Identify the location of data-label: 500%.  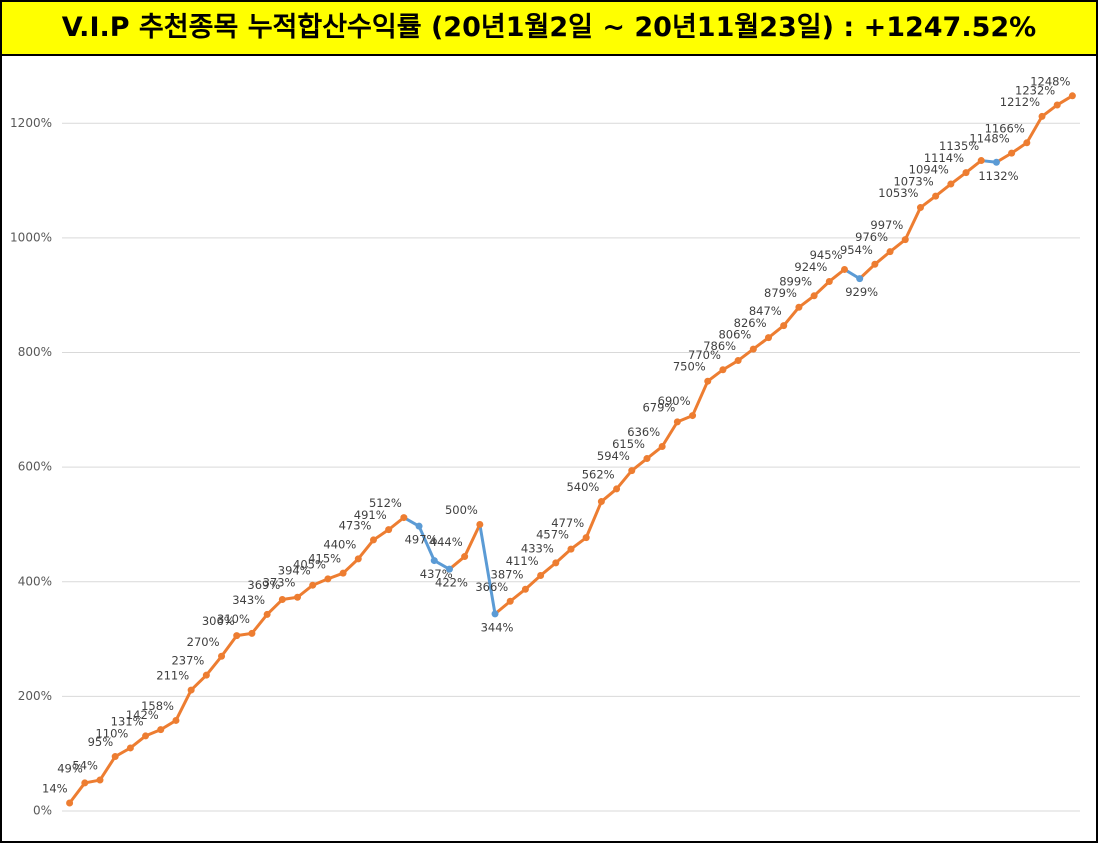
(461, 510).